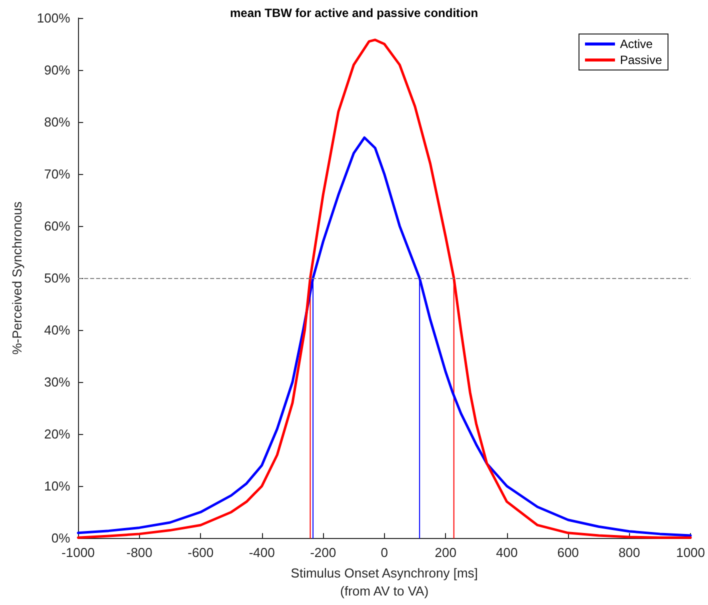 The width and height of the screenshot is (708, 605). I want to click on y-tick-label: 70%, so click(57, 174).